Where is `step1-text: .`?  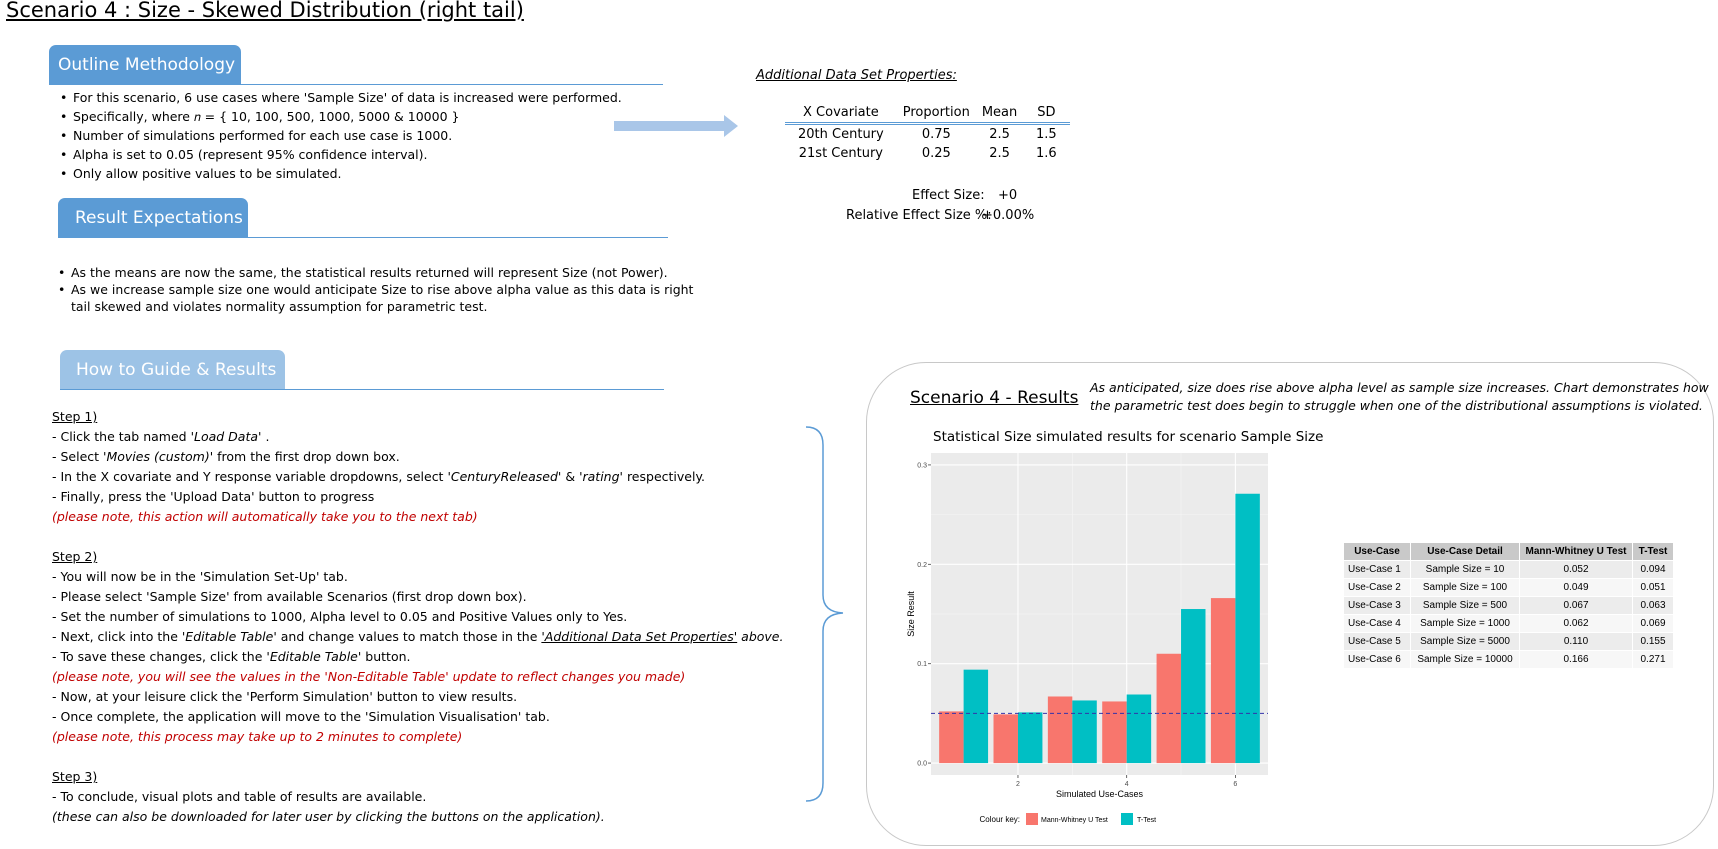 step1-text: . is located at coordinates (265, 436).